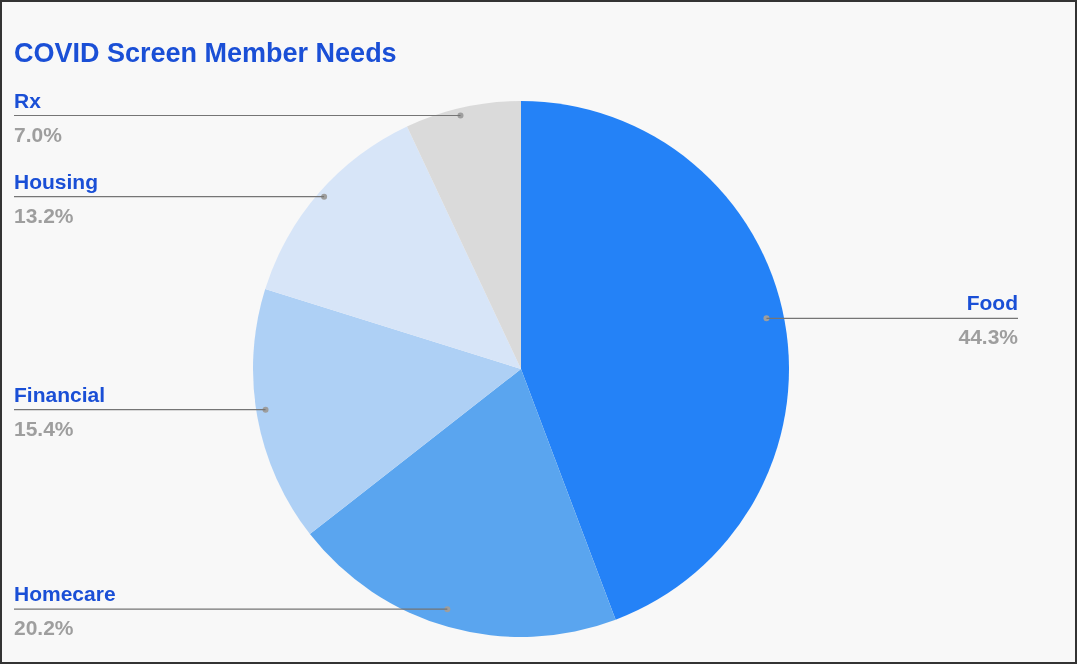  I want to click on slice-label: Food, so click(992, 303).